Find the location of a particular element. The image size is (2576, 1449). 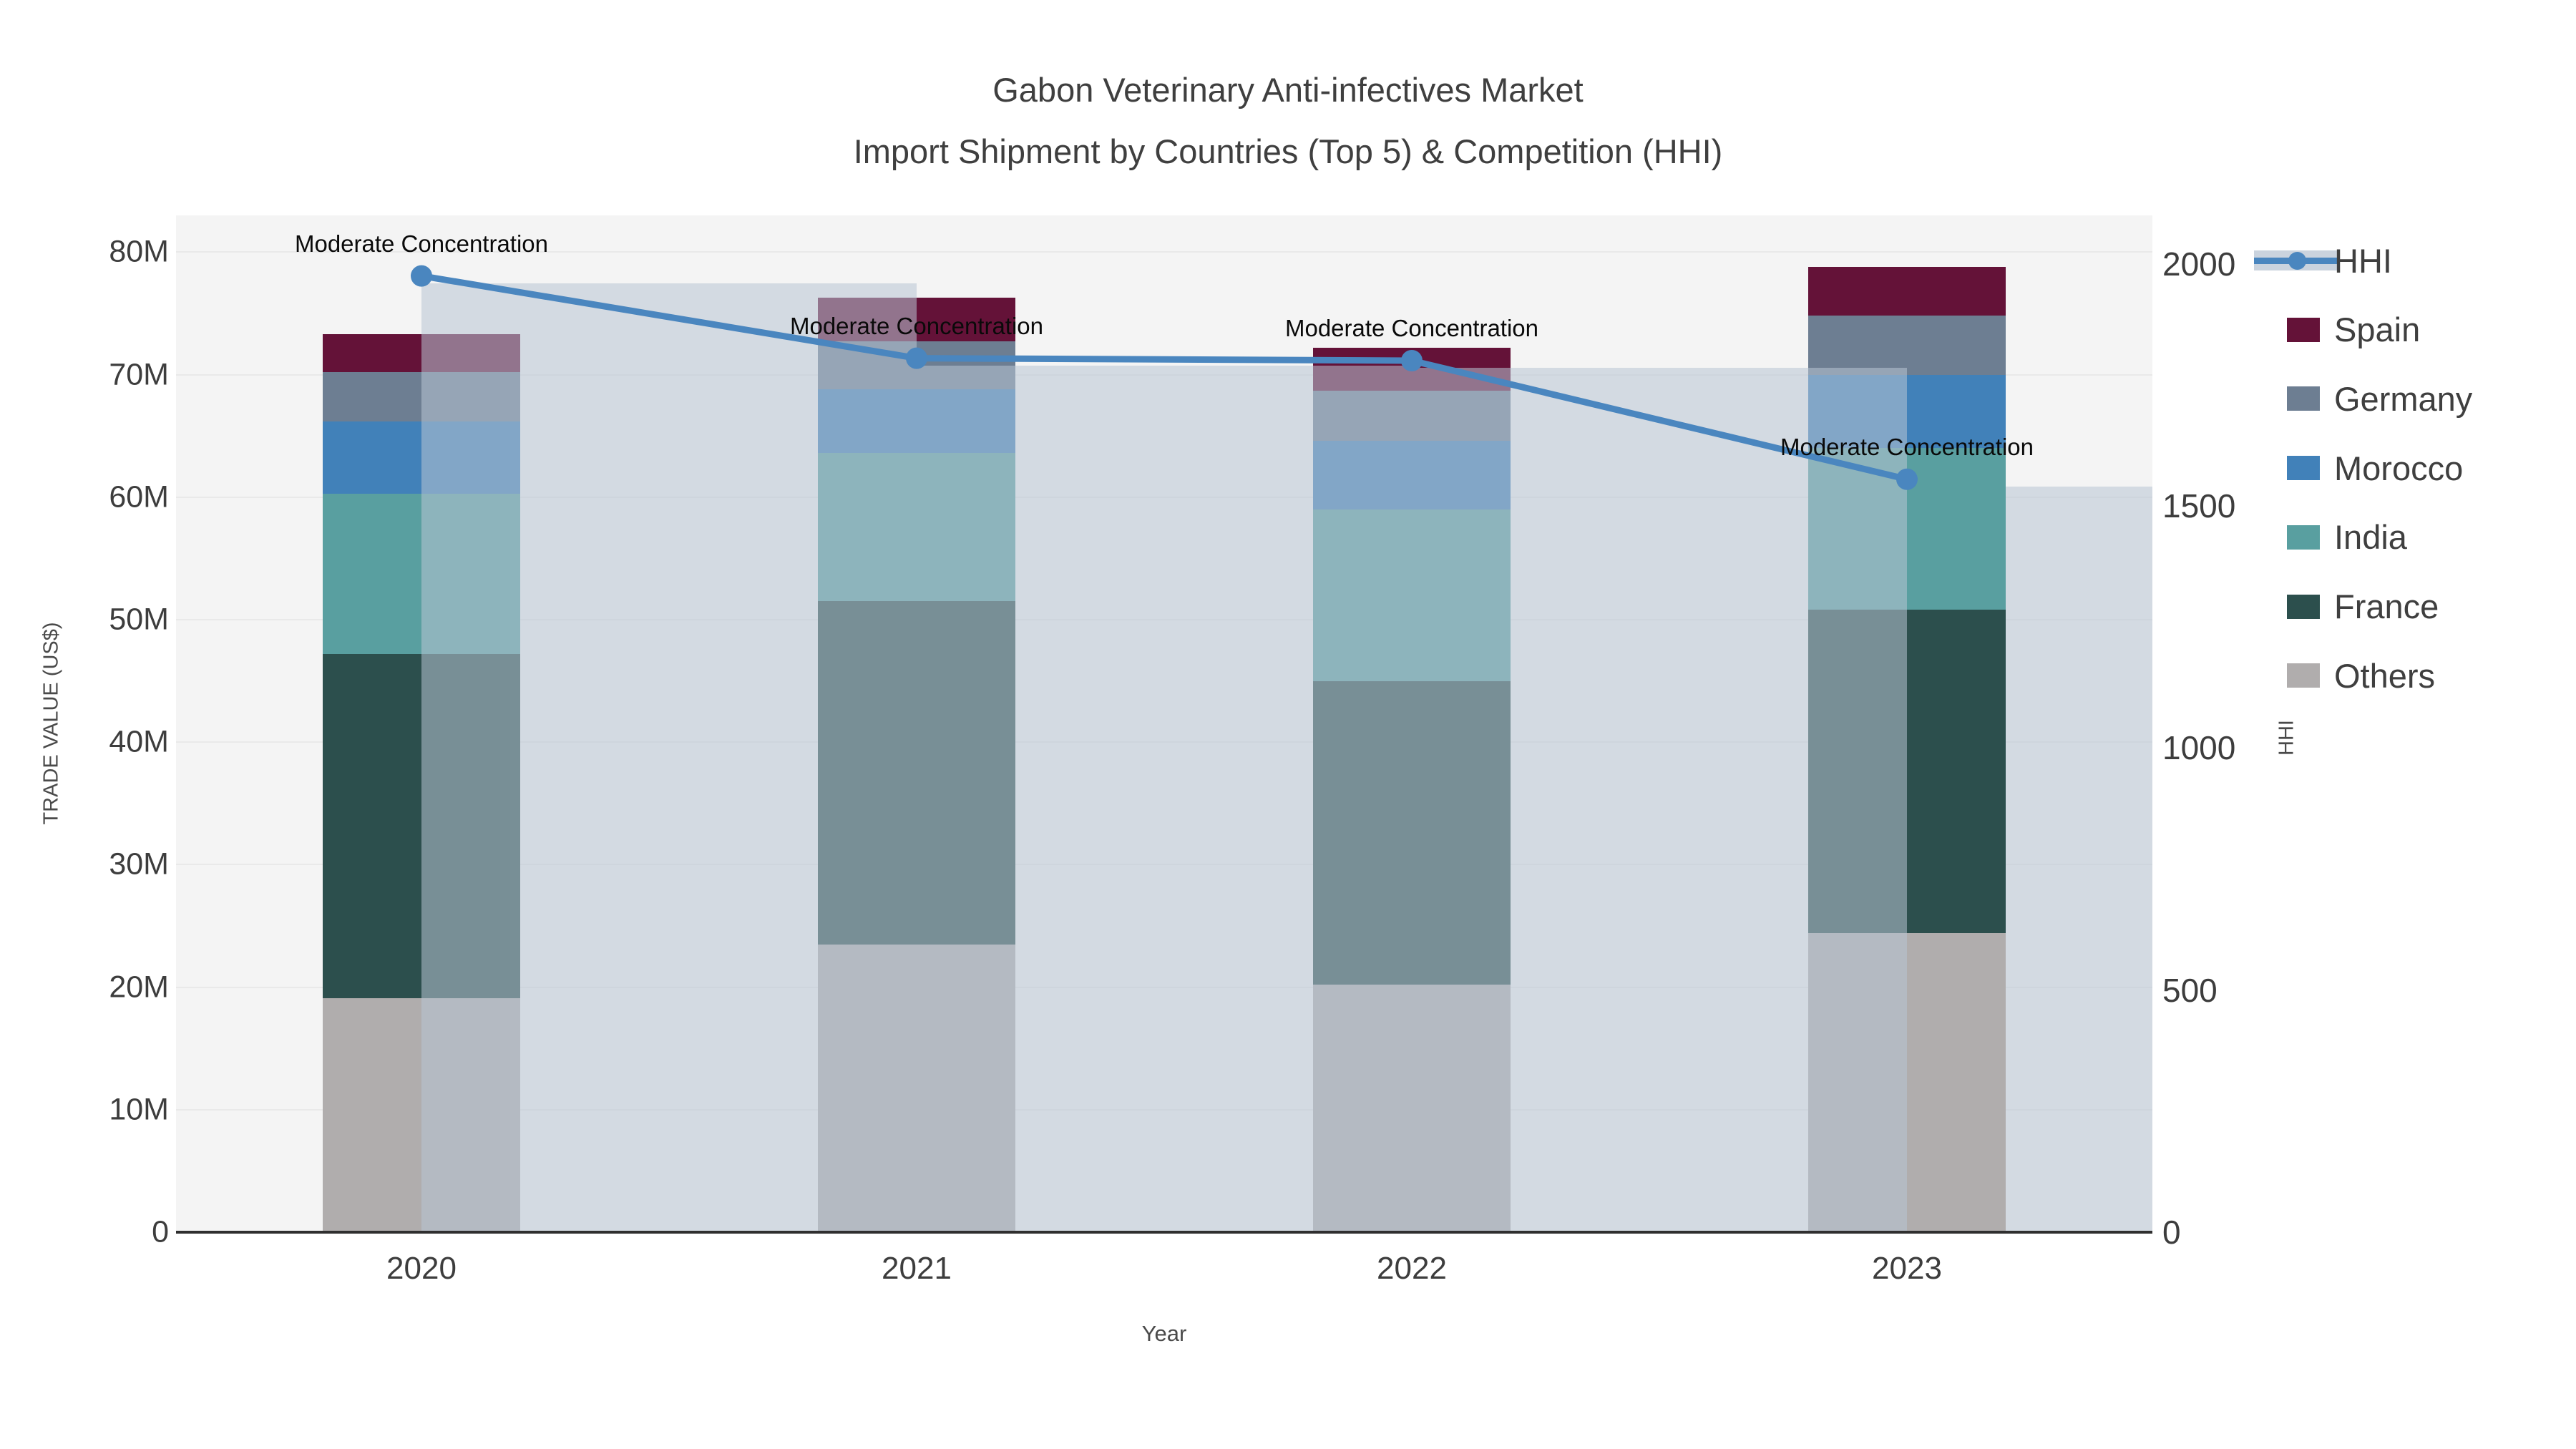

legend-label-india: India is located at coordinates (2370, 537).